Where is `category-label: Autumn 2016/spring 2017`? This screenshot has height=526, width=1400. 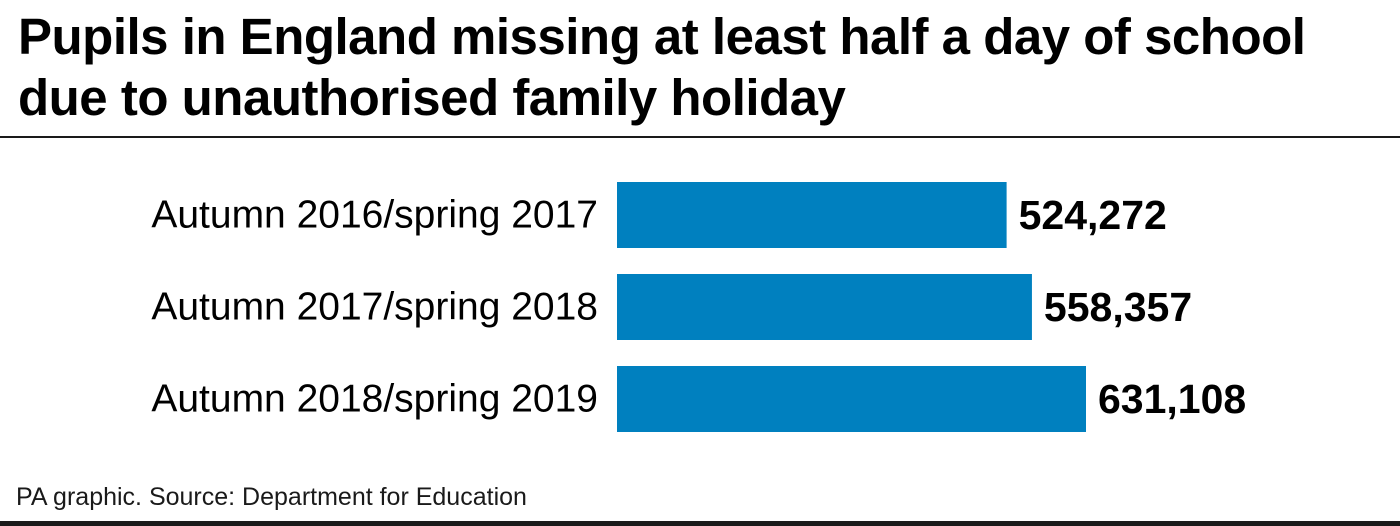
category-label: Autumn 2016/spring 2017 is located at coordinates (374, 215).